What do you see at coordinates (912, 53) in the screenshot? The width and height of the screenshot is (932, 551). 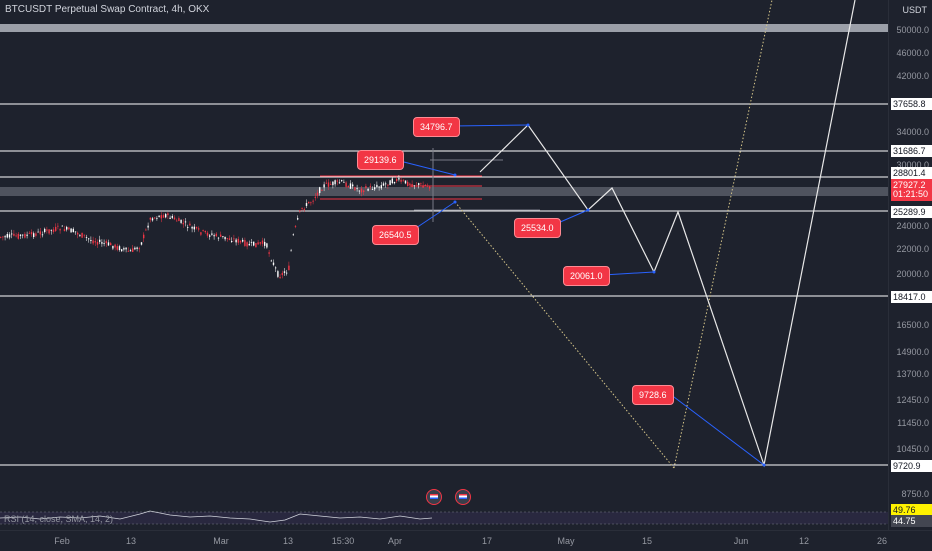 I see `price-tick: 46000.0` at bounding box center [912, 53].